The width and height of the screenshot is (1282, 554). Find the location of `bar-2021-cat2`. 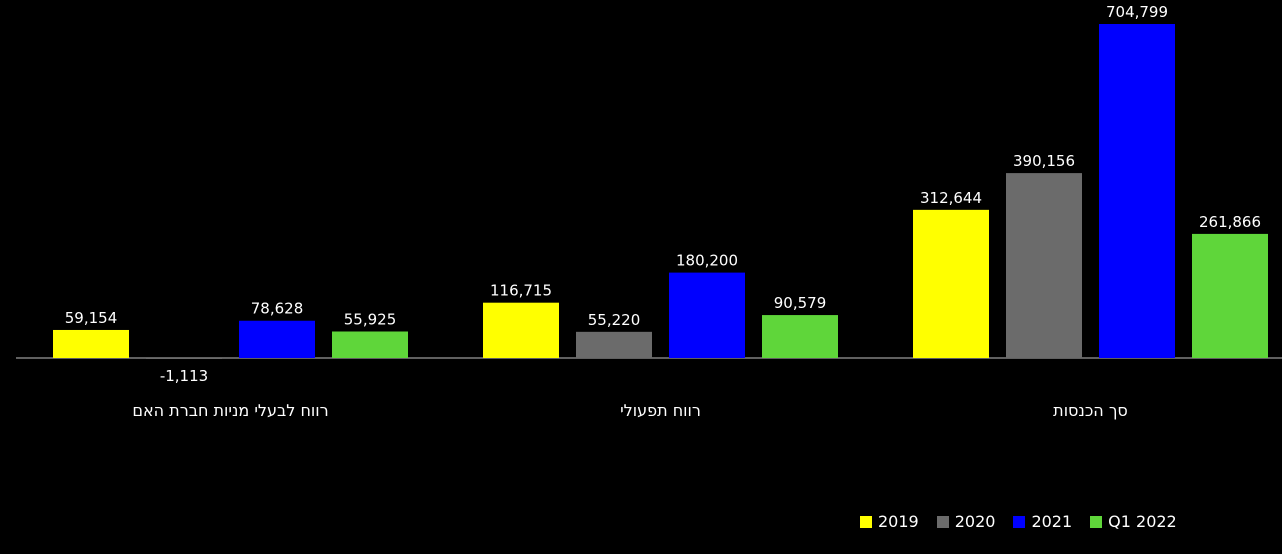

bar-2021-cat2 is located at coordinates (1137, 191).